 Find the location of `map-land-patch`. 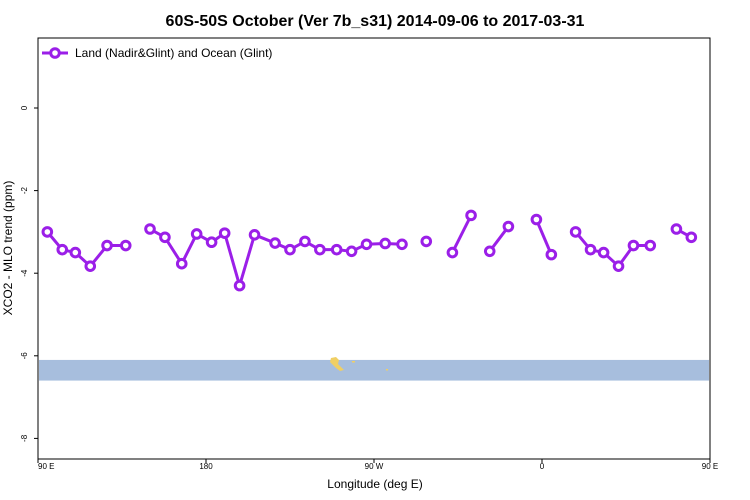

map-land-patch is located at coordinates (337, 364).